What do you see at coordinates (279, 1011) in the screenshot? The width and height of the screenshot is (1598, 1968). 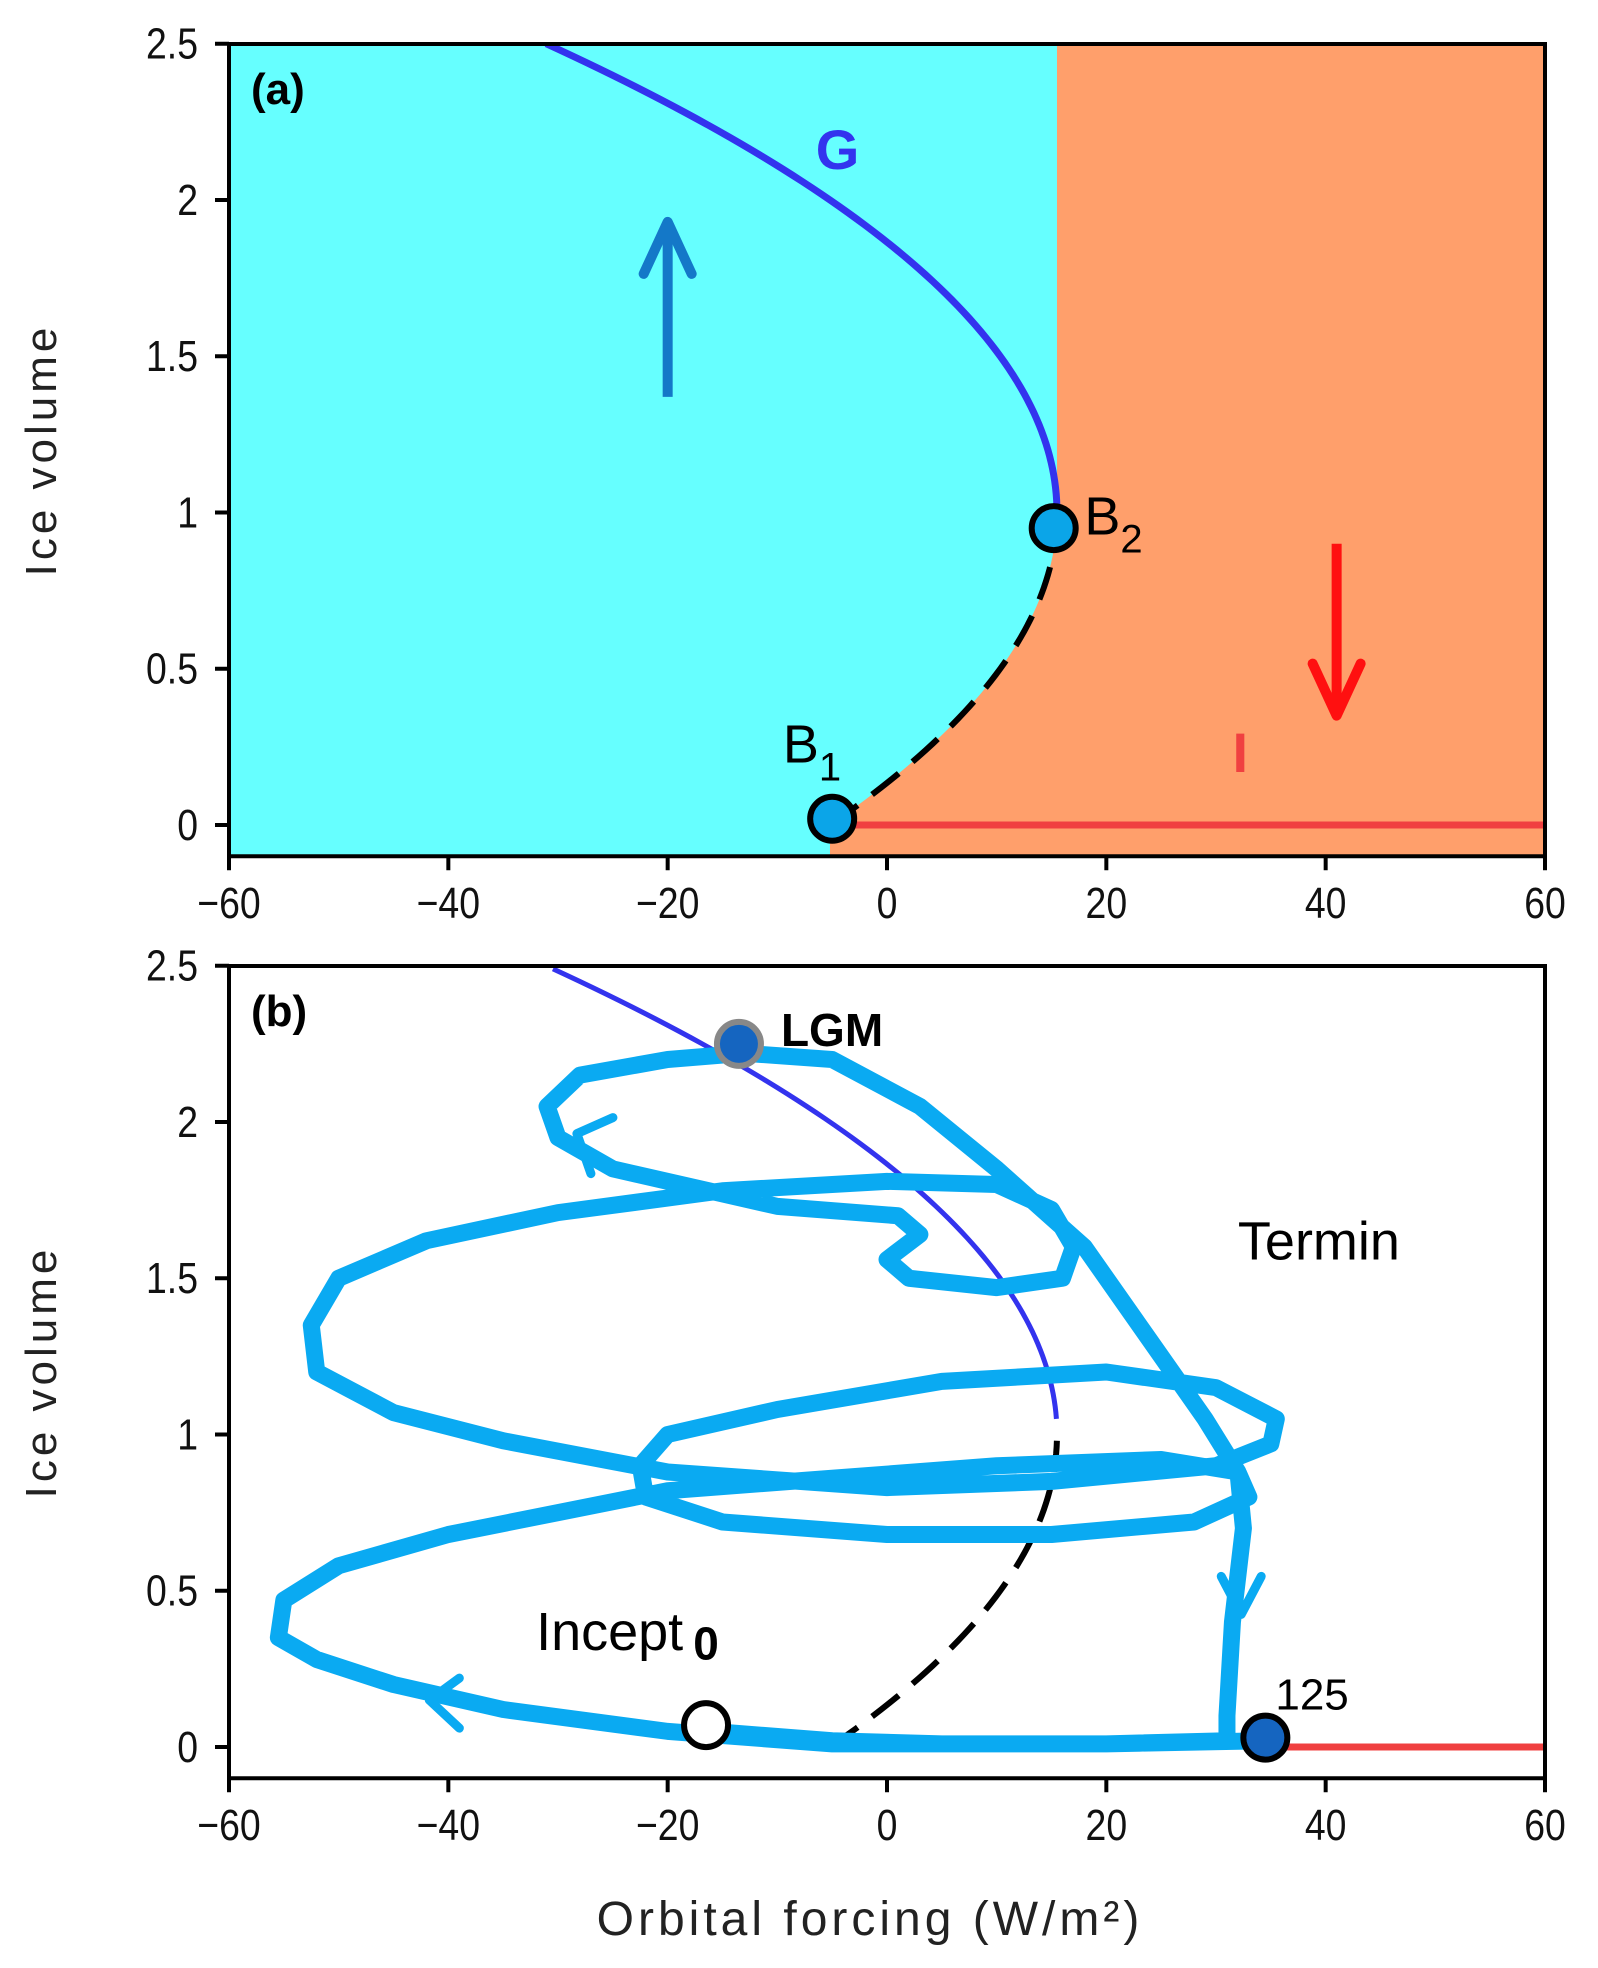 I see `panel-label: (b)` at bounding box center [279, 1011].